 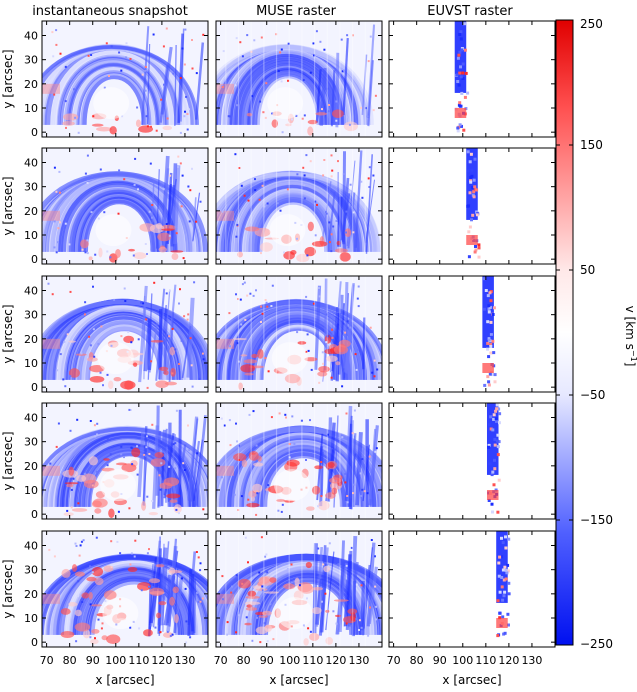 I want to click on panel-r1-c1, so click(x=125, y=79).